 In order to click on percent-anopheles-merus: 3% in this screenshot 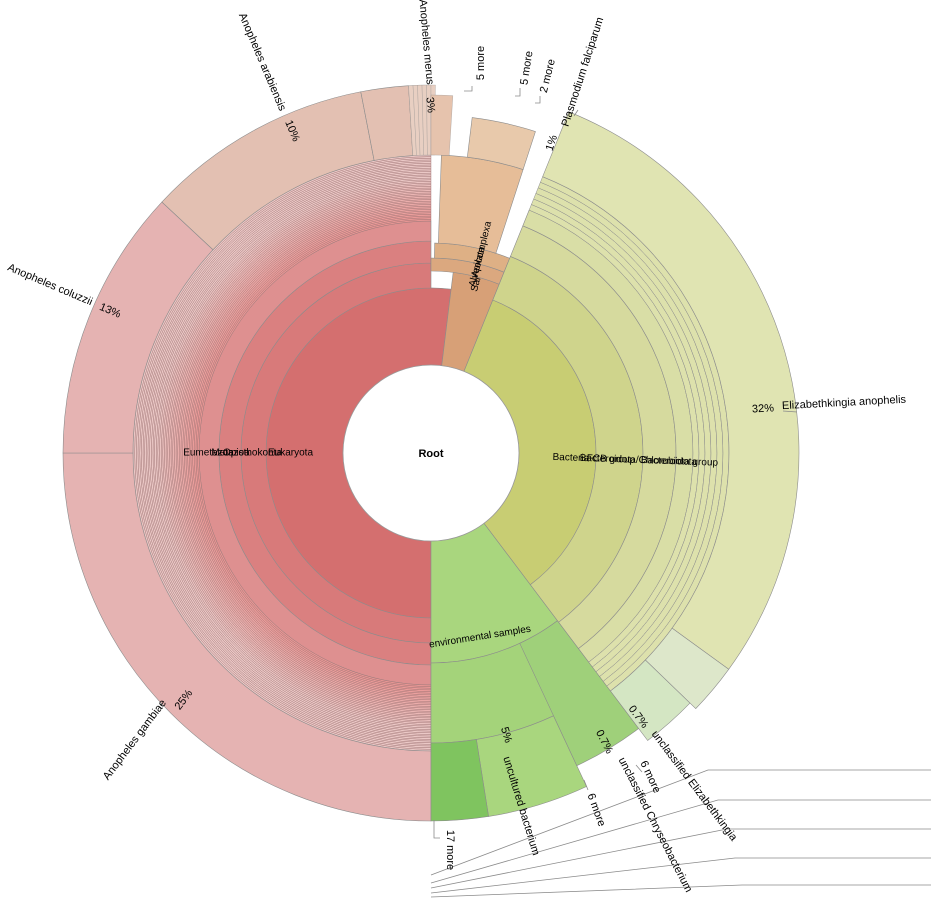, I will do `click(429, 105)`.